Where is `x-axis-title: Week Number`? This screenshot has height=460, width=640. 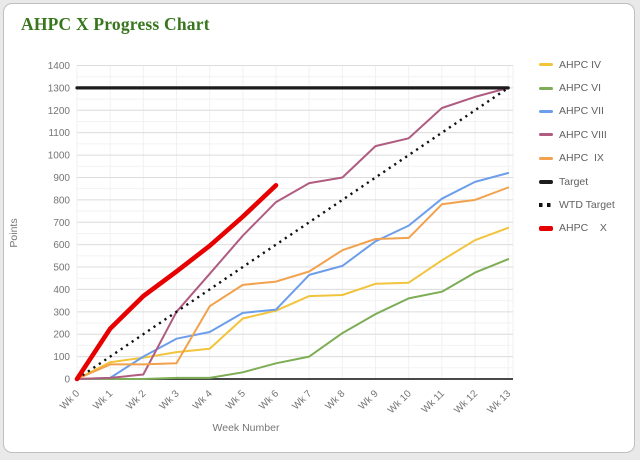 x-axis-title: Week Number is located at coordinates (246, 428).